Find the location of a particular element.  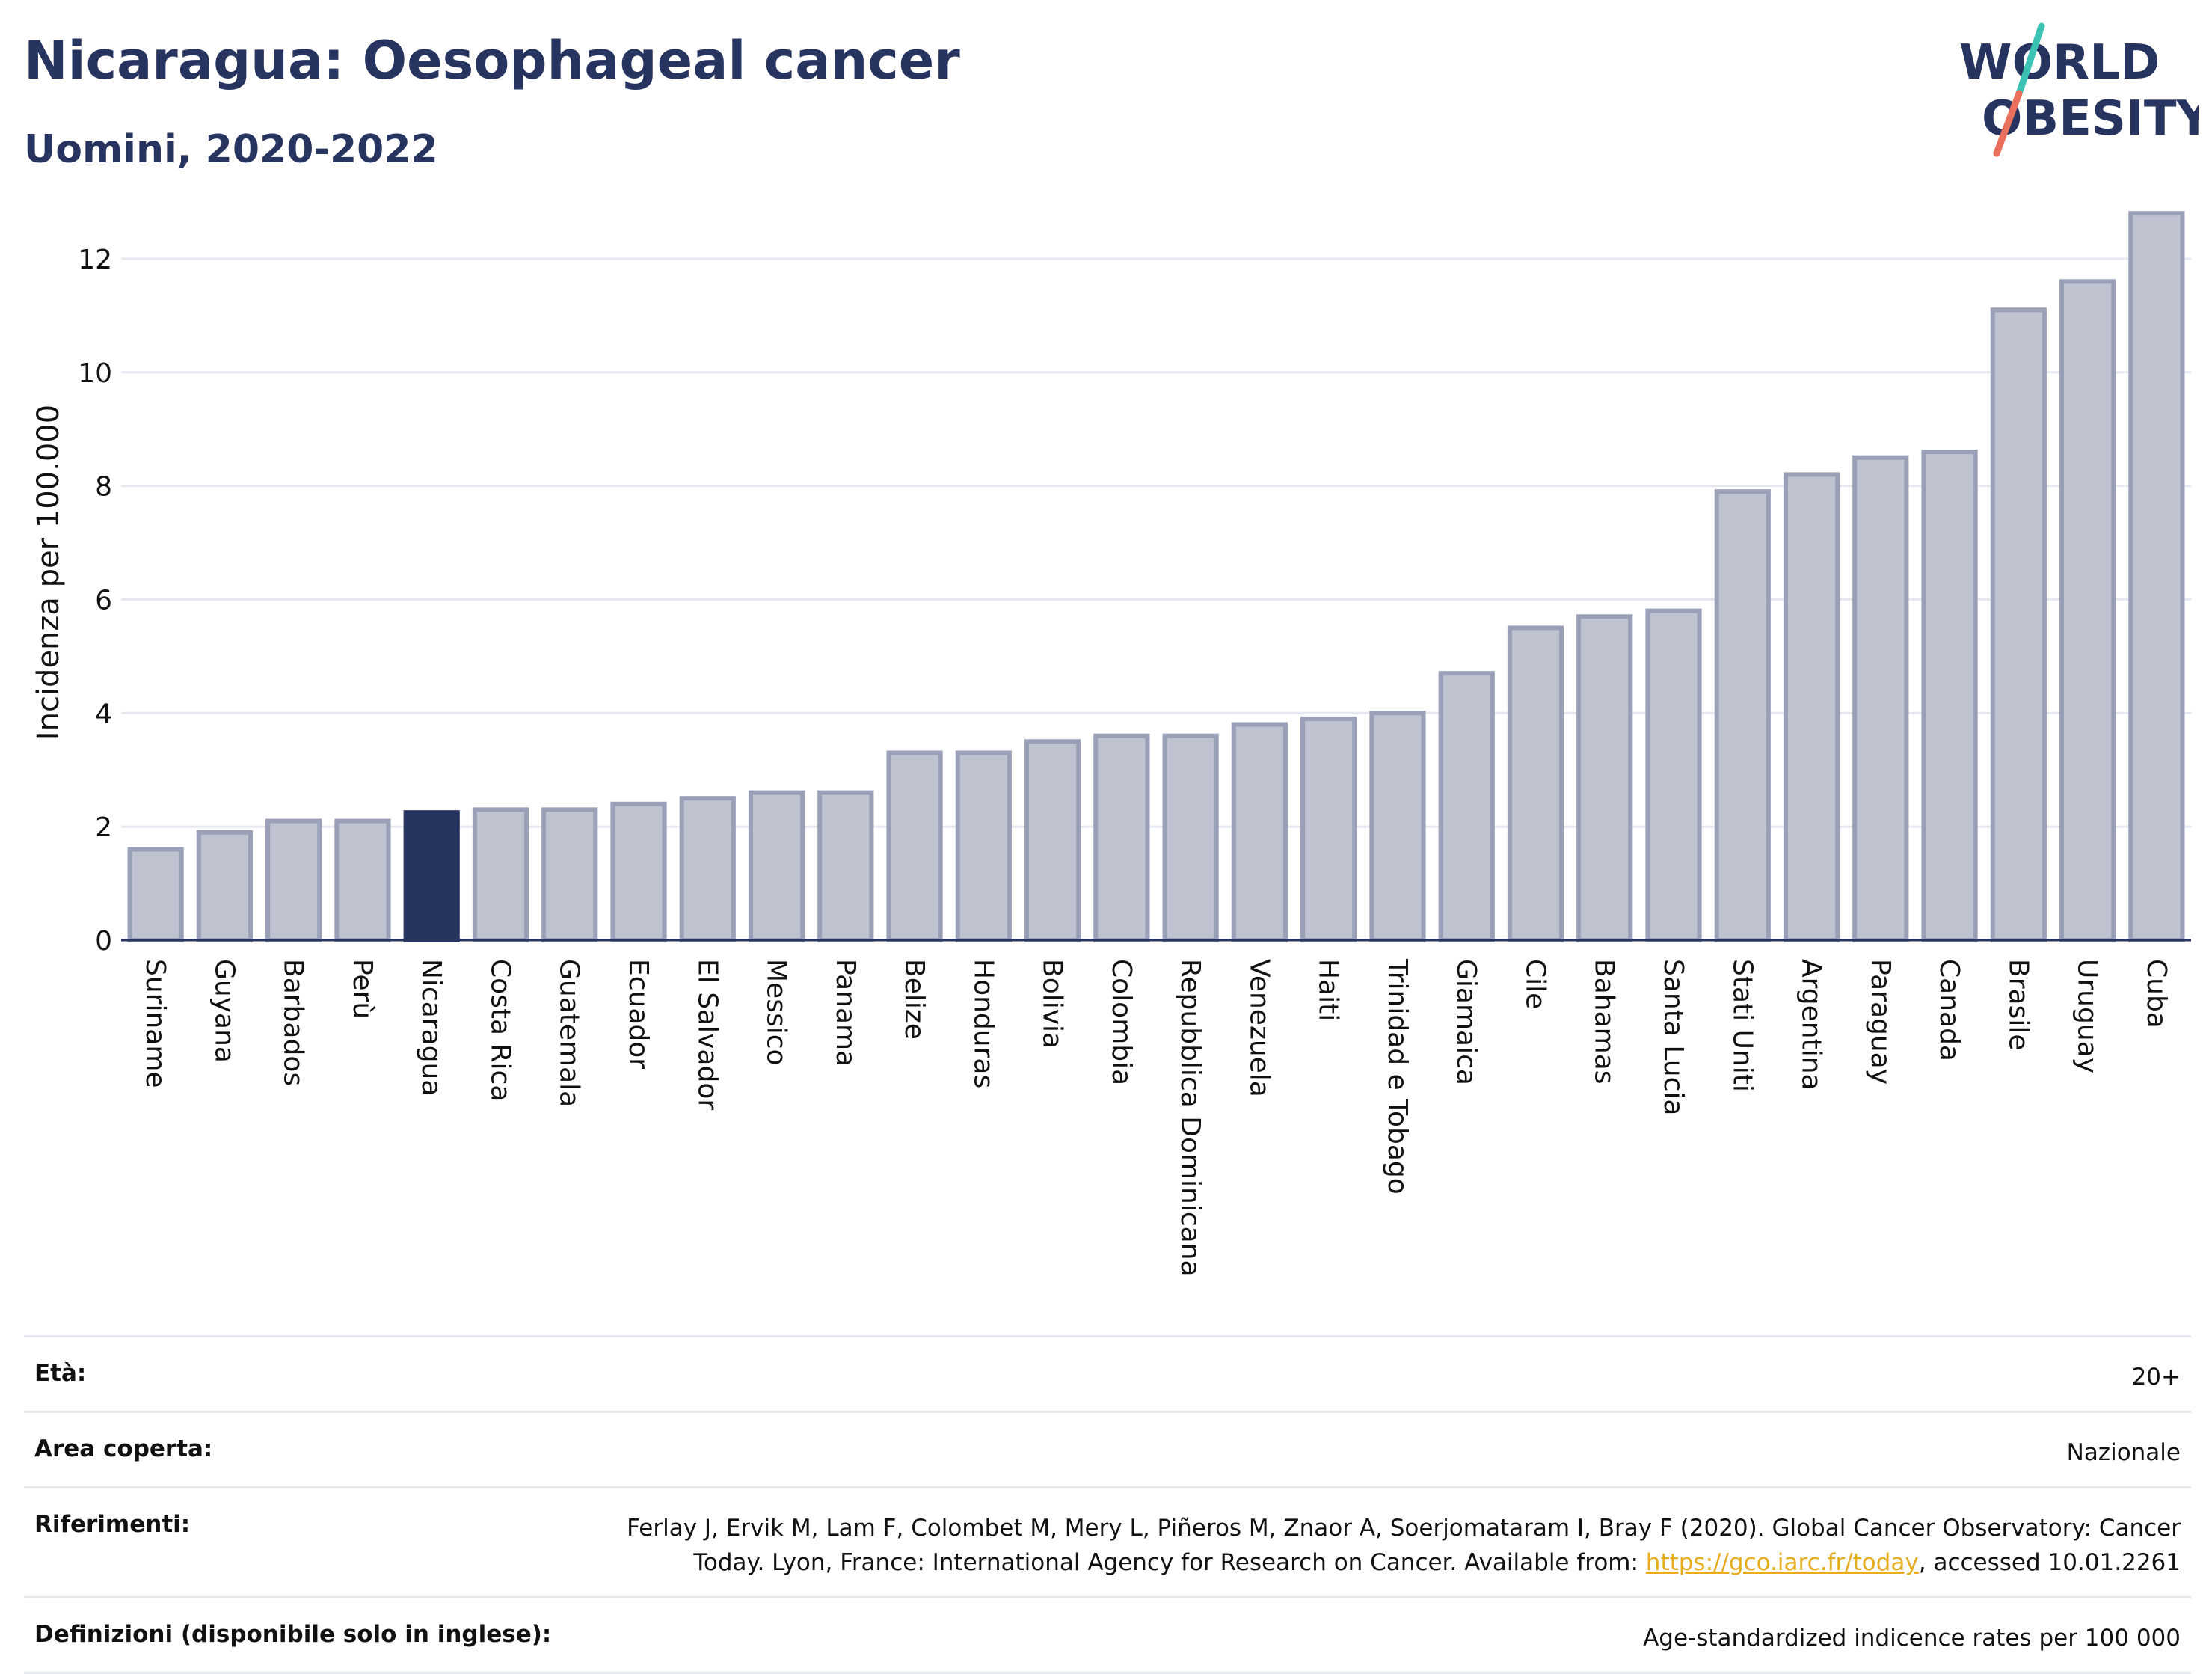

x-tick-label: Honduras is located at coordinates (983, 1024).